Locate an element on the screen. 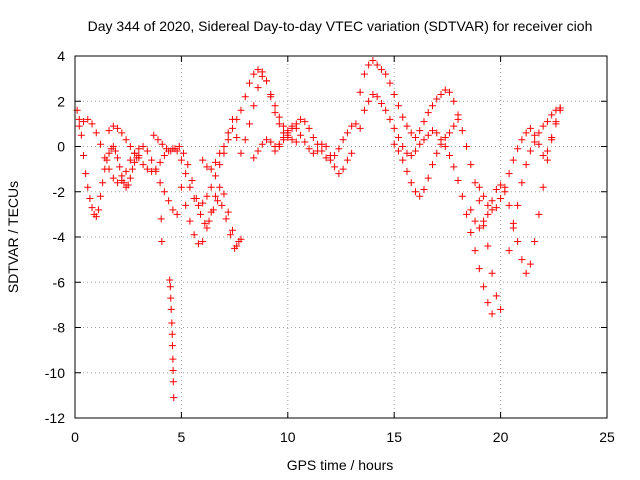 The width and height of the screenshot is (640, 480). x-axis-label: GPS time / hours is located at coordinates (340, 465).